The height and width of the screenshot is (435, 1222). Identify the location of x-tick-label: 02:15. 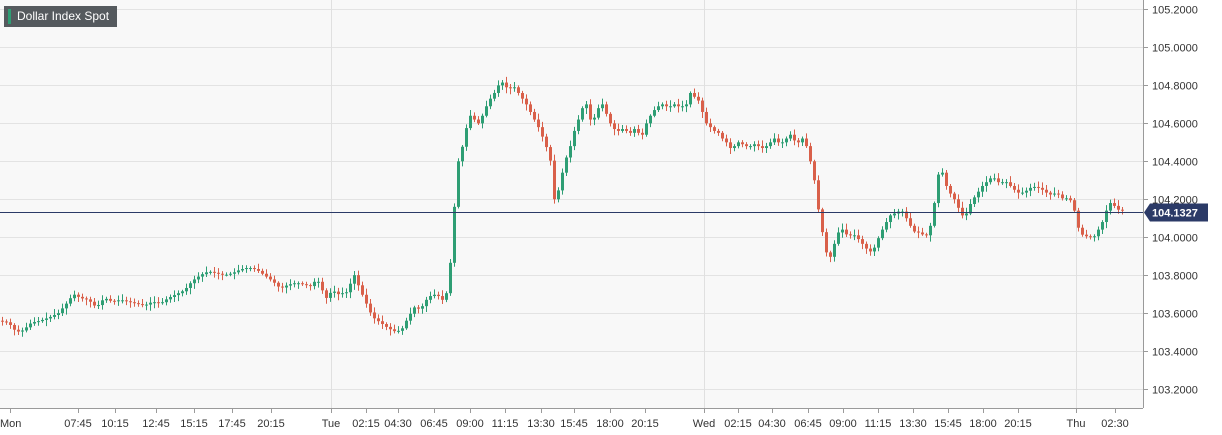
(366, 424).